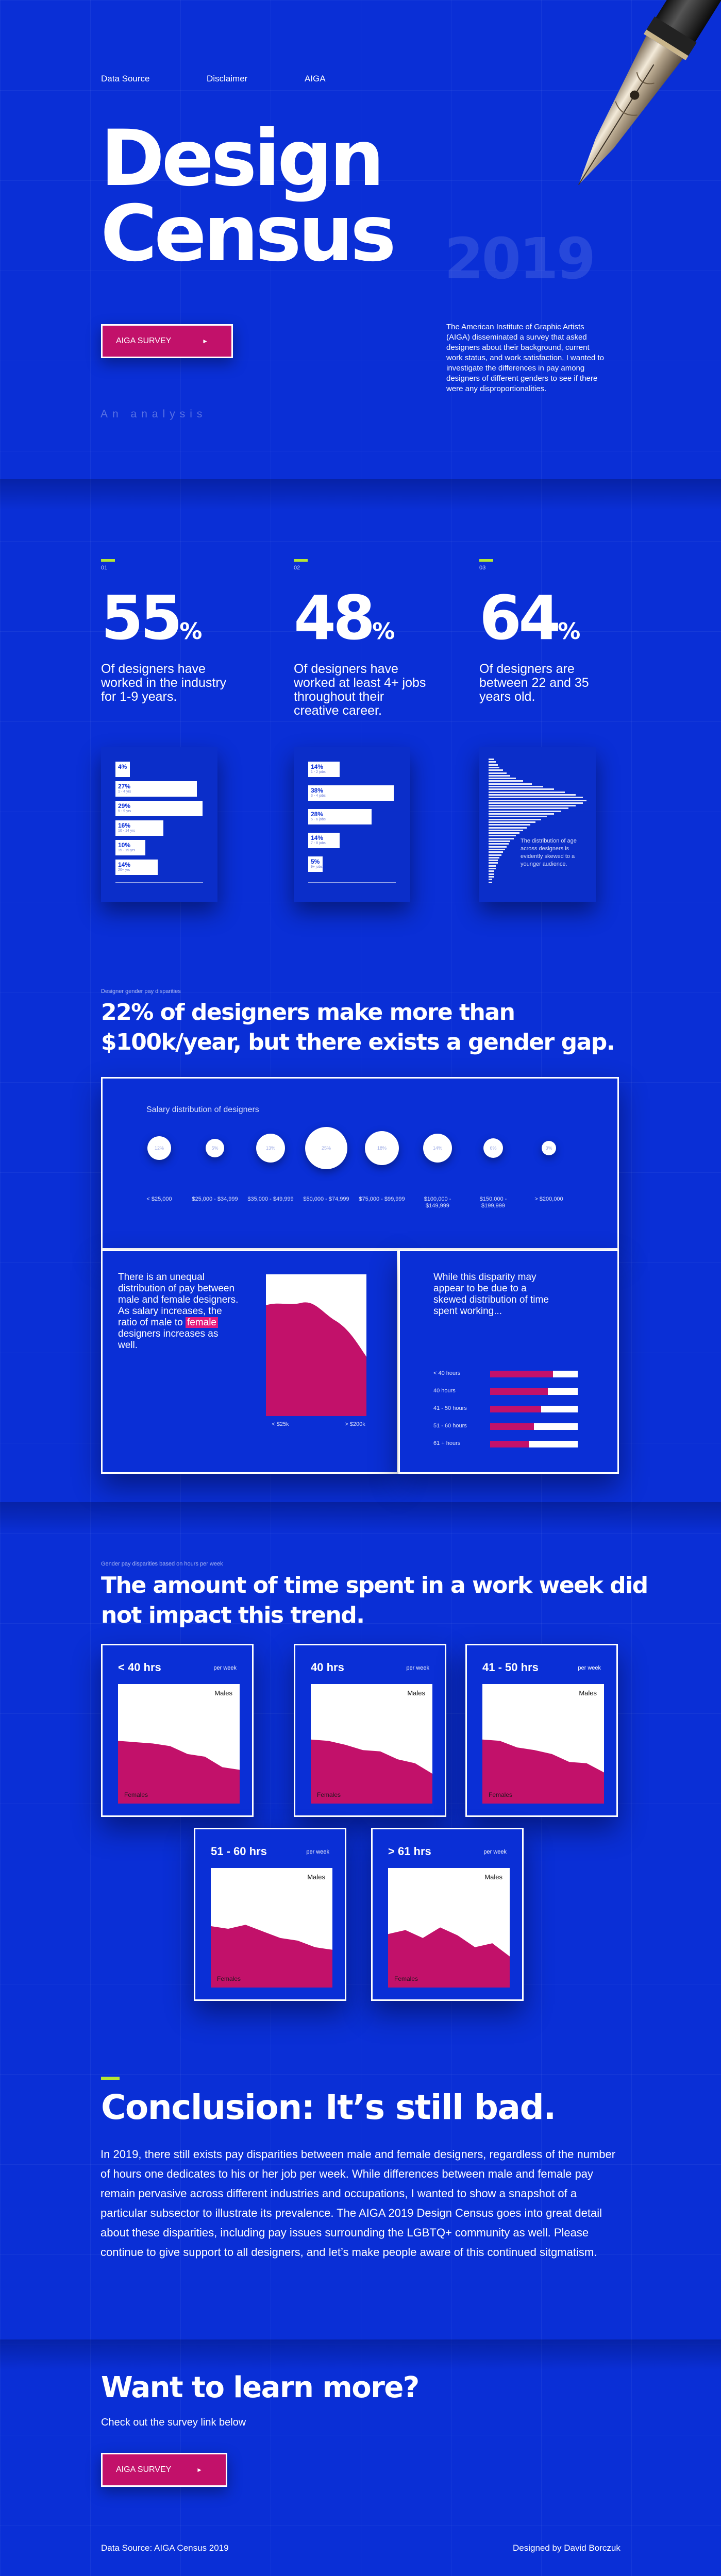 Image resolution: width=721 pixels, height=2576 pixels. Describe the element at coordinates (154, 414) in the screenshot. I see `hero-tagline: An analysis` at that location.